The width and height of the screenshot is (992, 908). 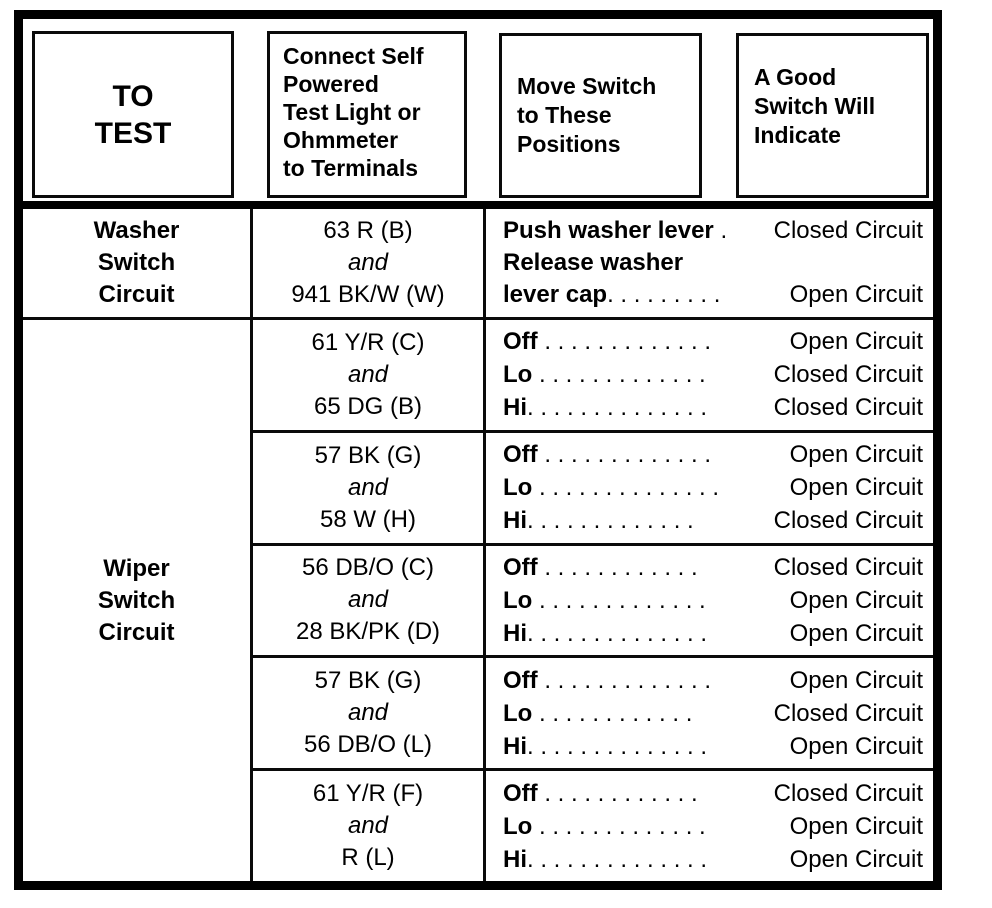 I want to click on washer-terminals-cell: 63 R (B) and 941 BK/W (W), so click(x=366, y=263).